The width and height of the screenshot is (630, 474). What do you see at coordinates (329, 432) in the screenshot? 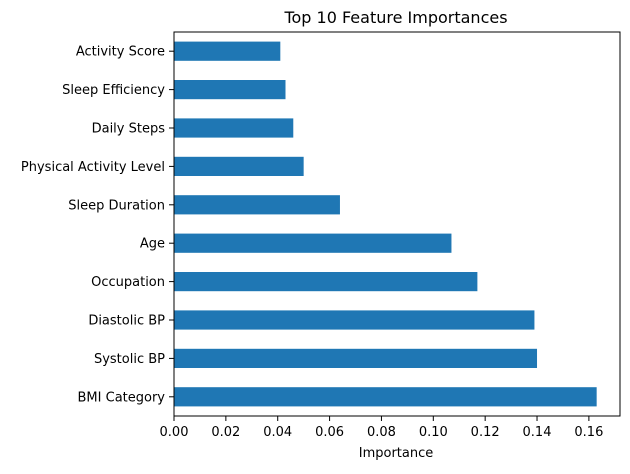
I see `x-tick-label: 0.06` at bounding box center [329, 432].